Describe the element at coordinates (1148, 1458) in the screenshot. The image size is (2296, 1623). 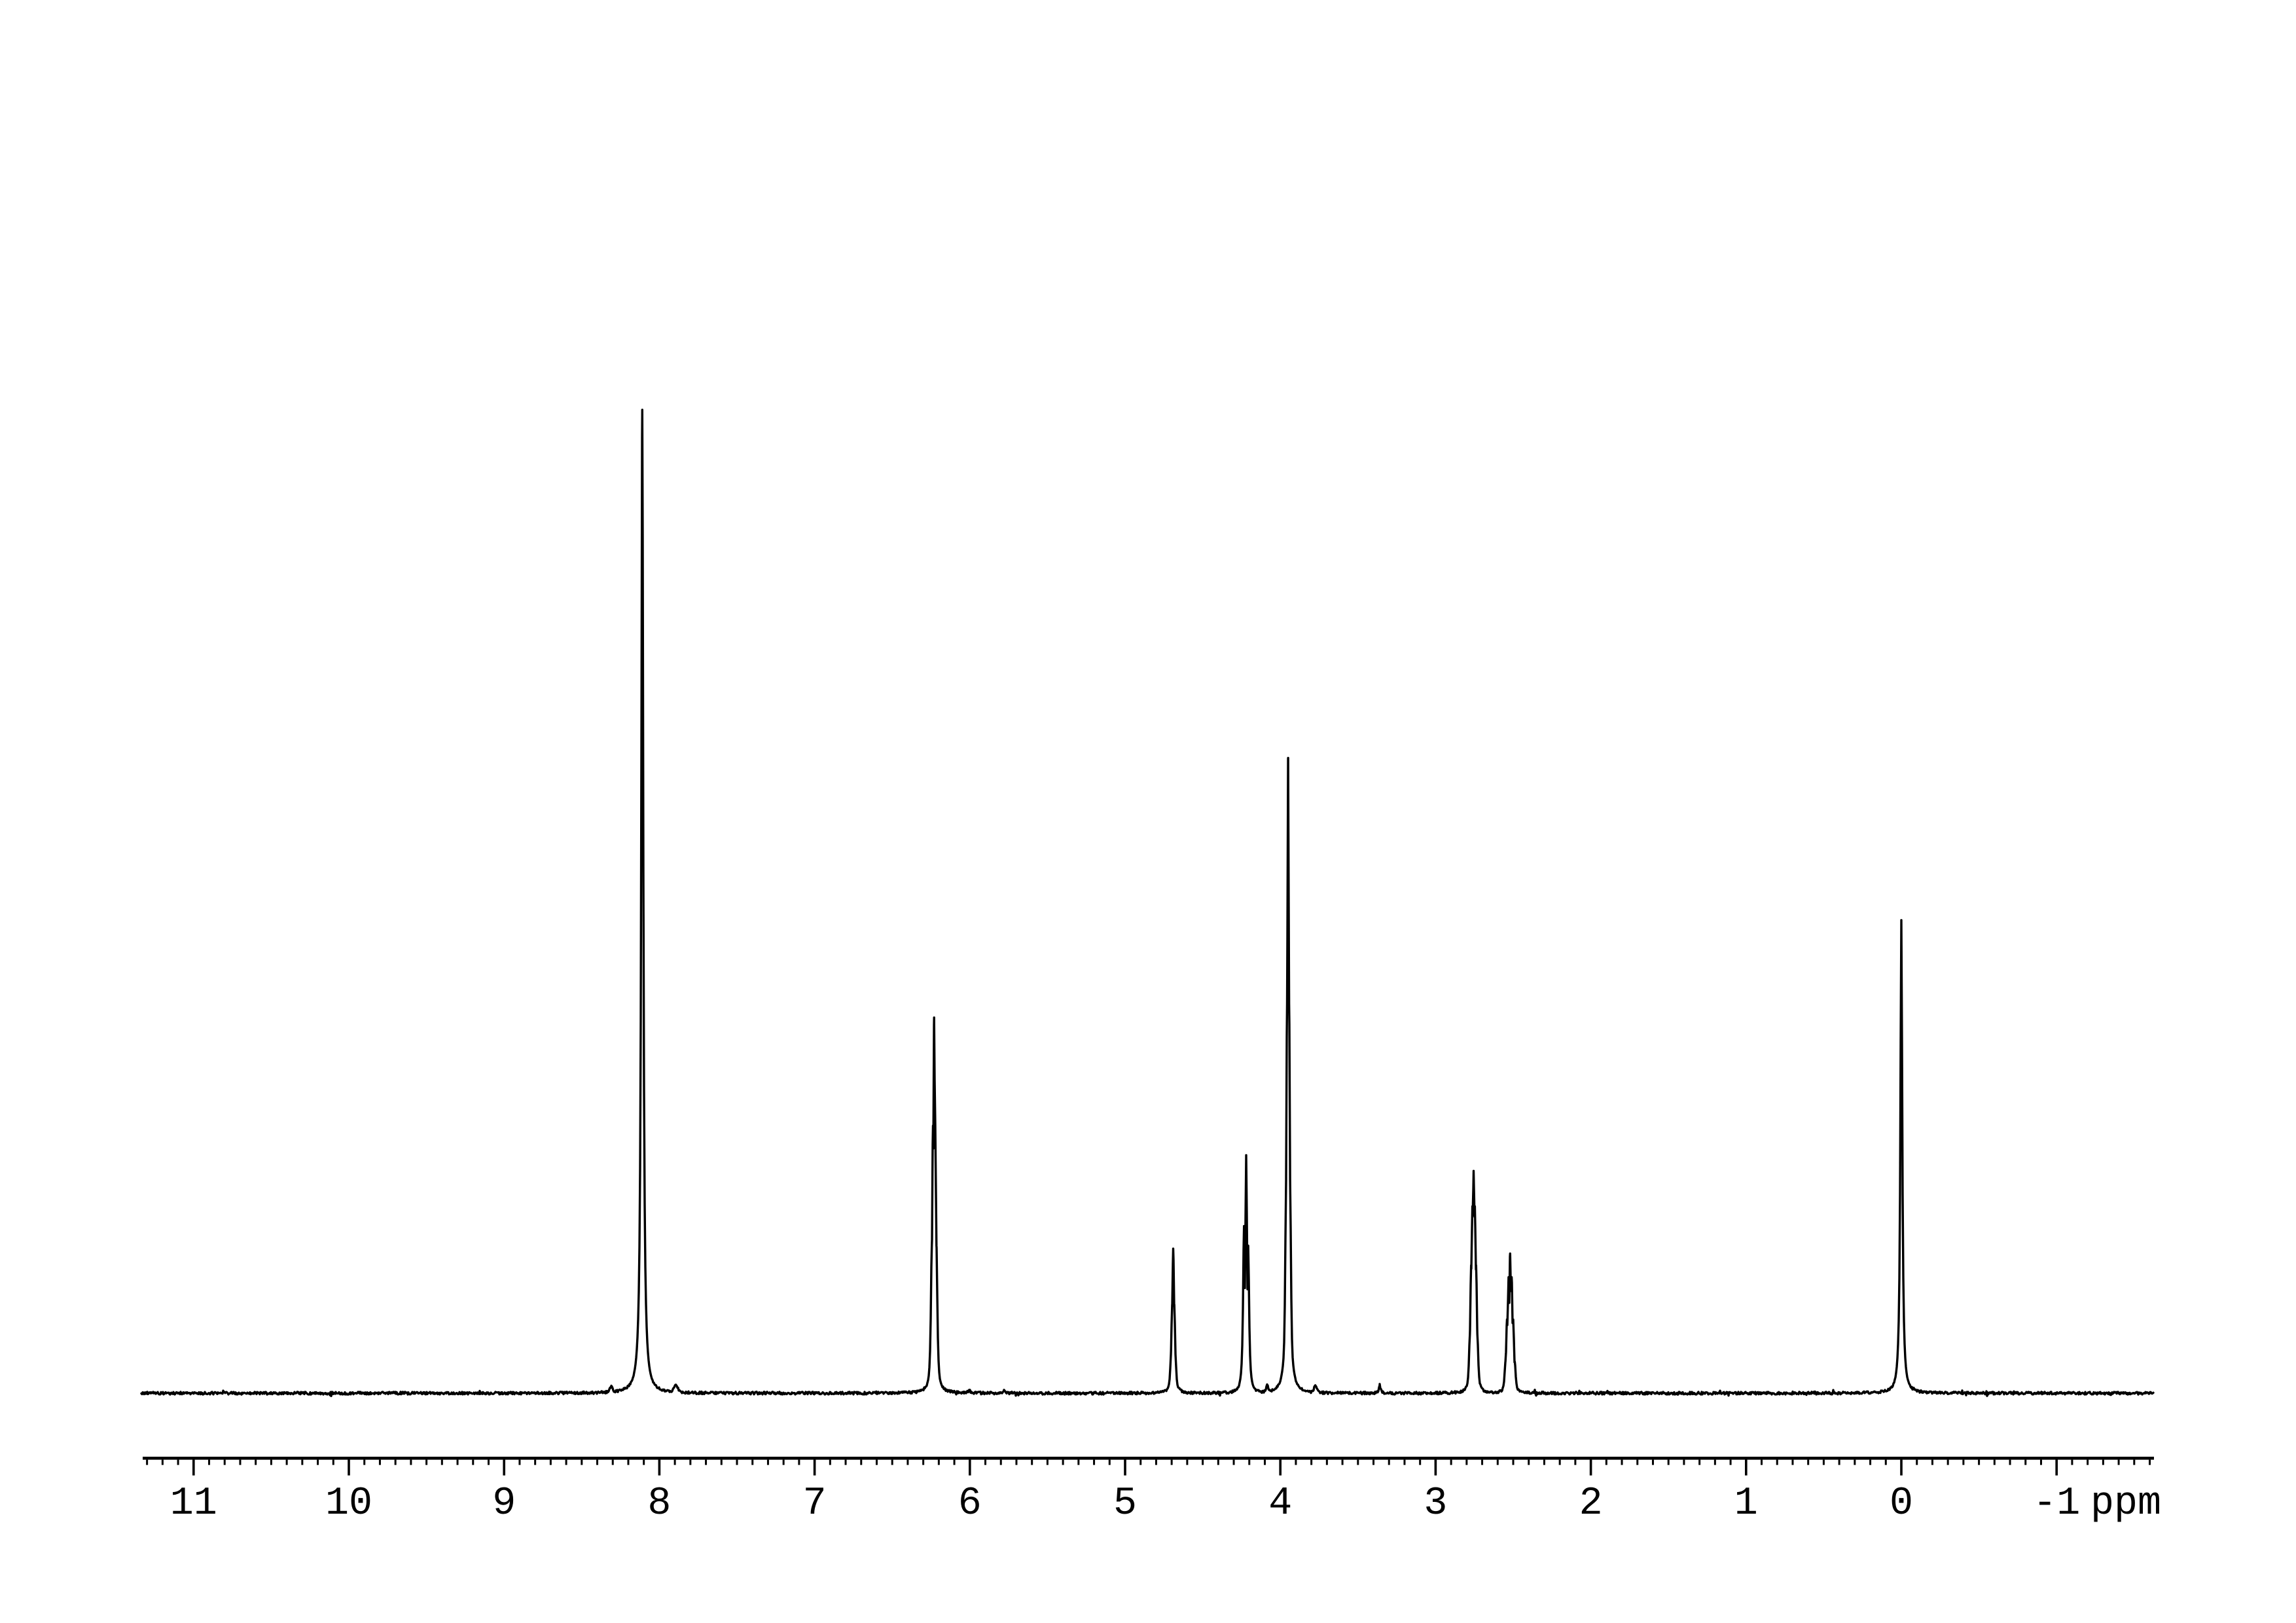
I see `x-axis-line` at that location.